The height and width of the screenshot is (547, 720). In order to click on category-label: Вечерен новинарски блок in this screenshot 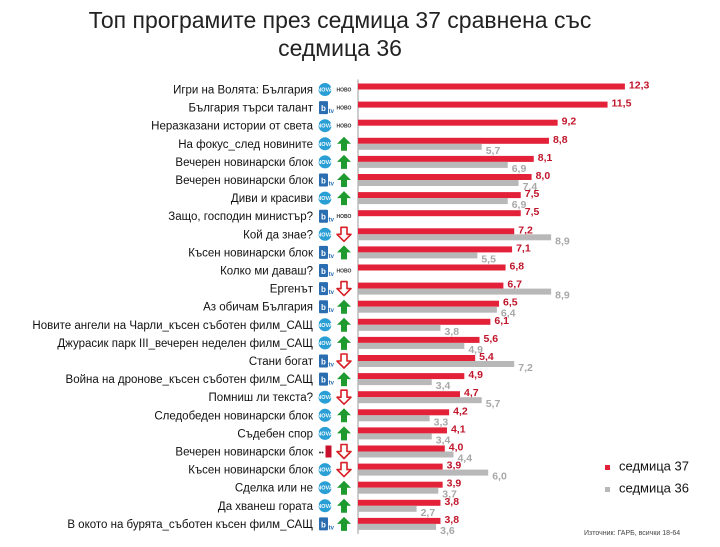, I will do `click(244, 453)`.